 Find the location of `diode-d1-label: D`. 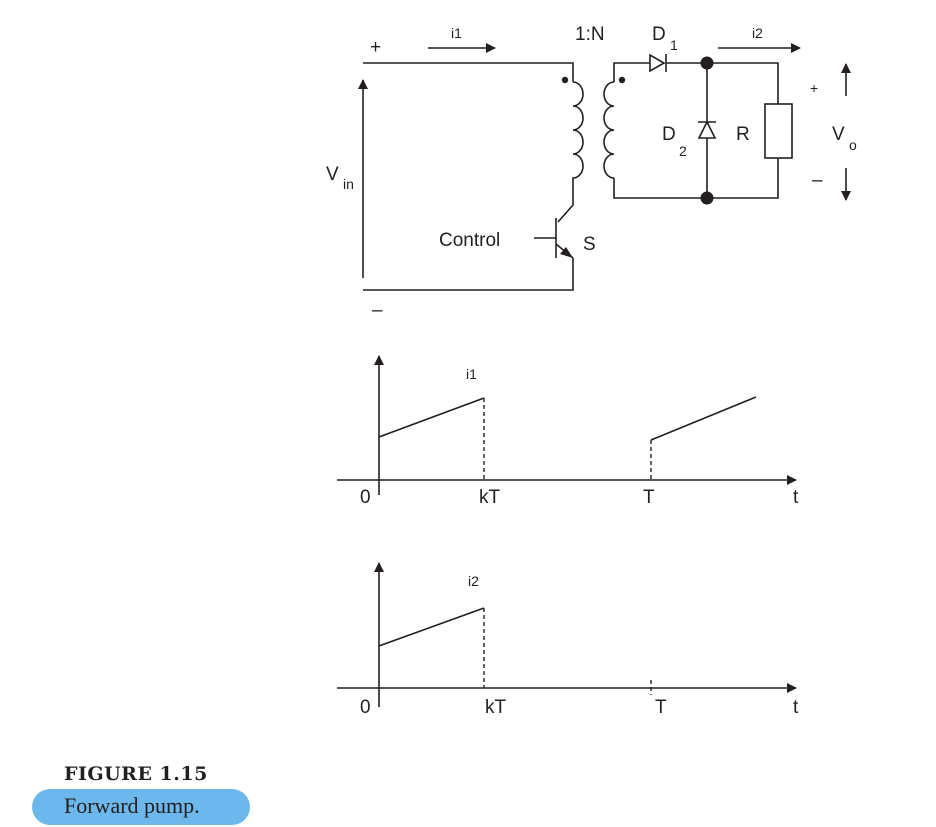

diode-d1-label: D is located at coordinates (659, 34).